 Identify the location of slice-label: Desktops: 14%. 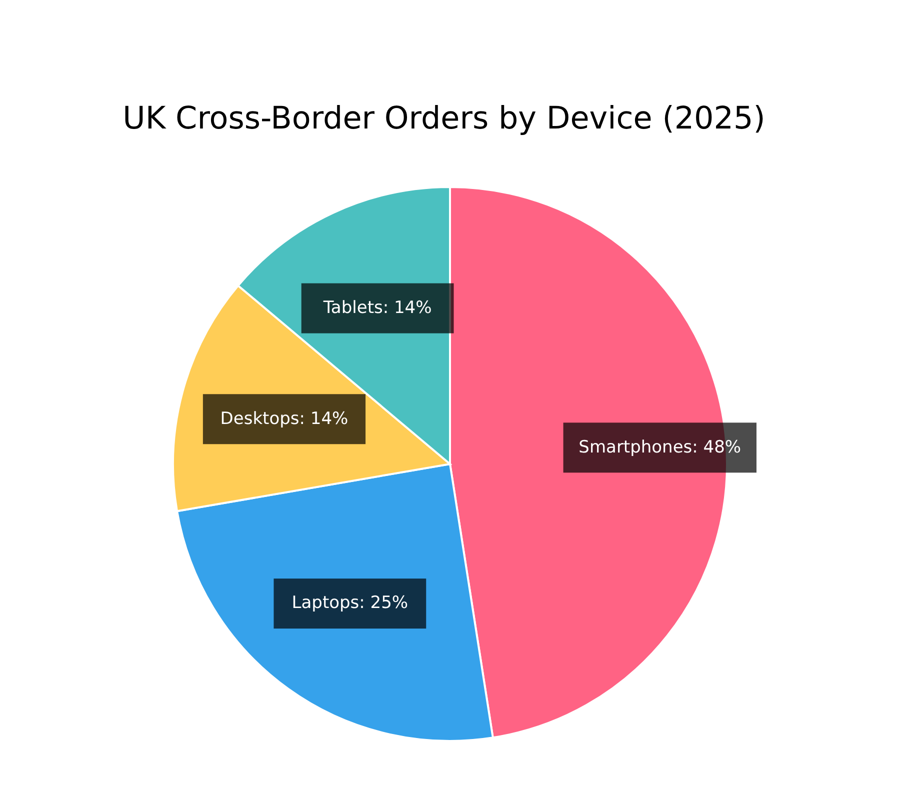
(284, 418).